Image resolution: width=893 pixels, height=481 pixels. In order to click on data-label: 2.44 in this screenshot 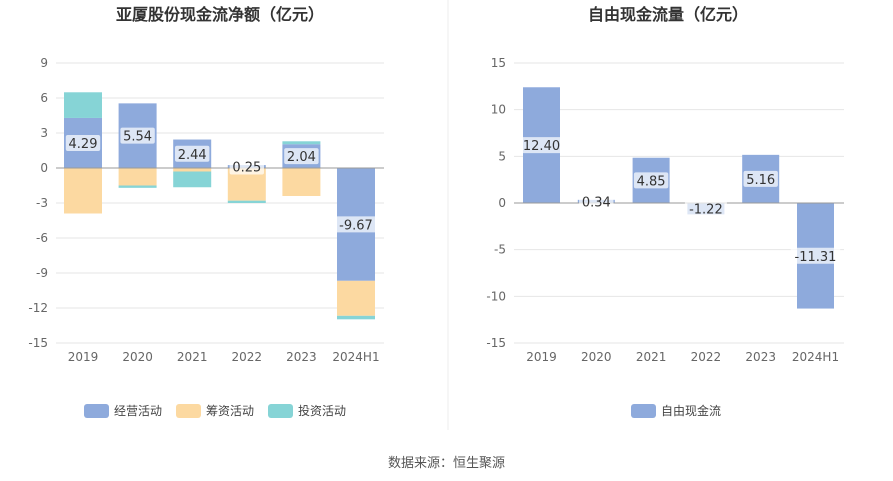, I will do `click(192, 155)`.